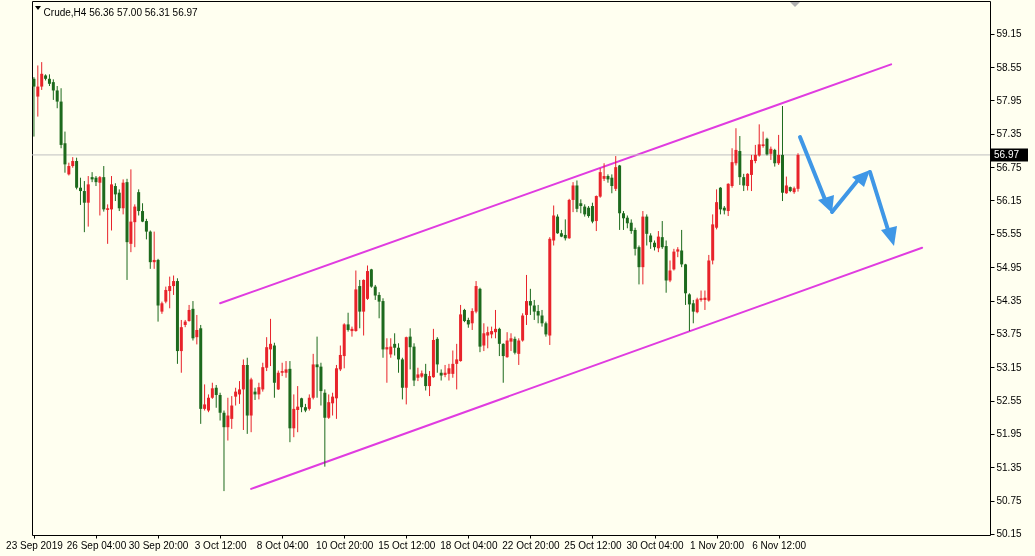  I want to click on x-tick-label: 22 Oct 20:00, so click(531, 545).